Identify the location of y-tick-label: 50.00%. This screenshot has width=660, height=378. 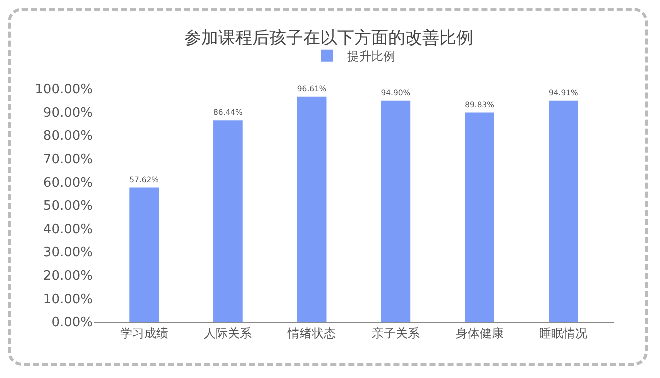
(68, 206).